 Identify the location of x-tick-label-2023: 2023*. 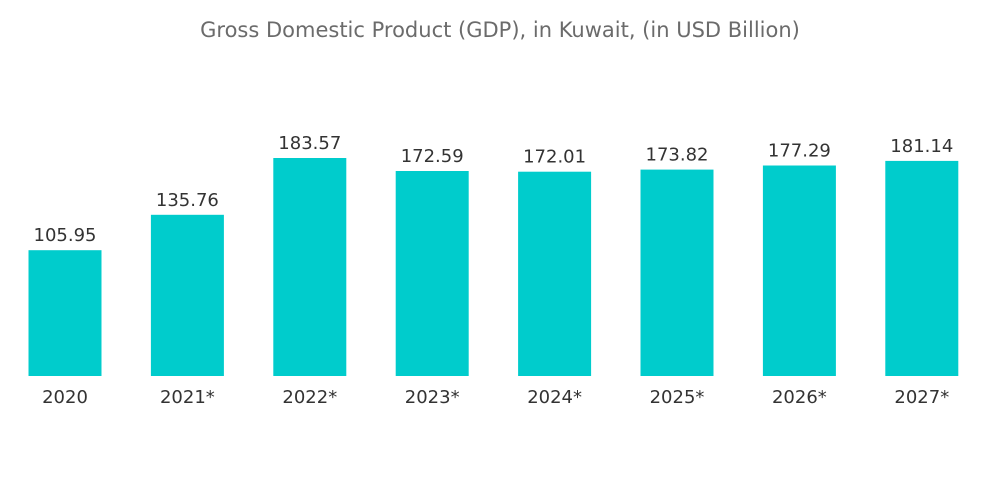
(432, 397).